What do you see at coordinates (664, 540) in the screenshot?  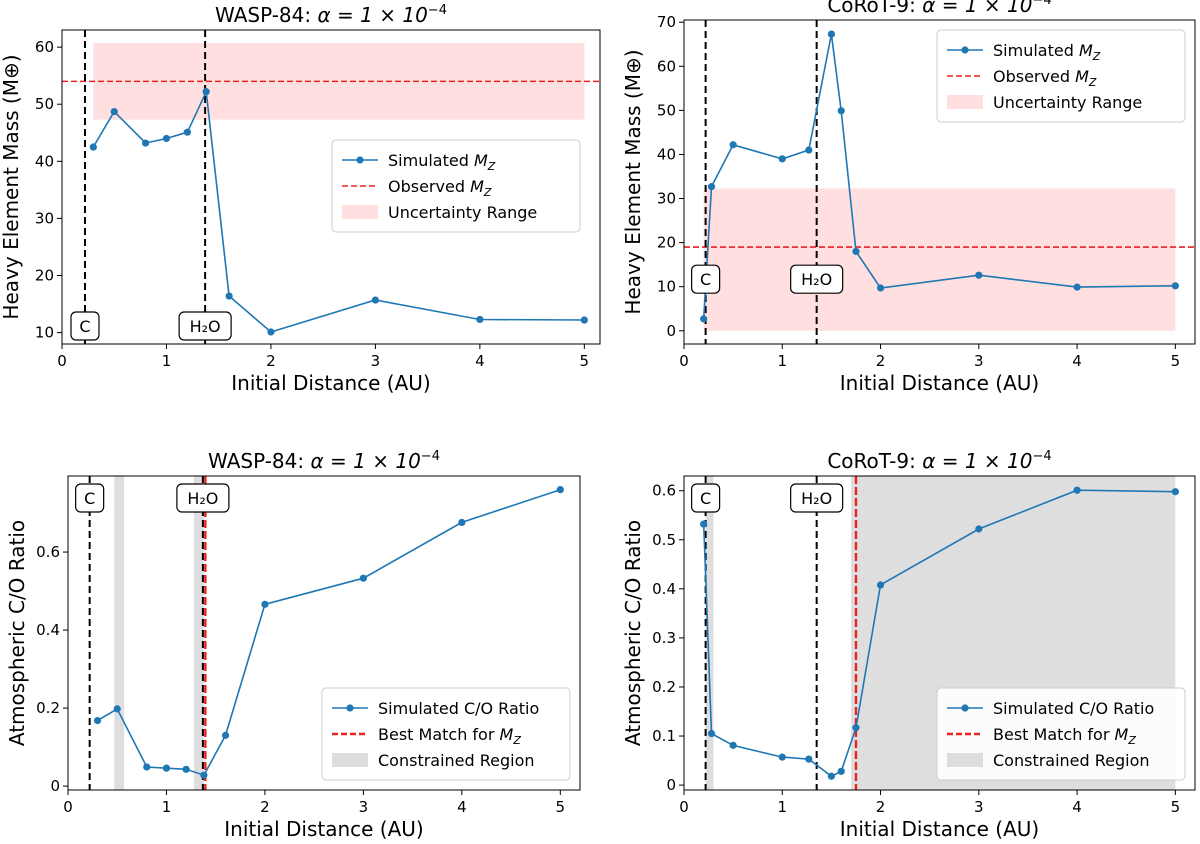 I see `y-tick-label: 0.5` at bounding box center [664, 540].